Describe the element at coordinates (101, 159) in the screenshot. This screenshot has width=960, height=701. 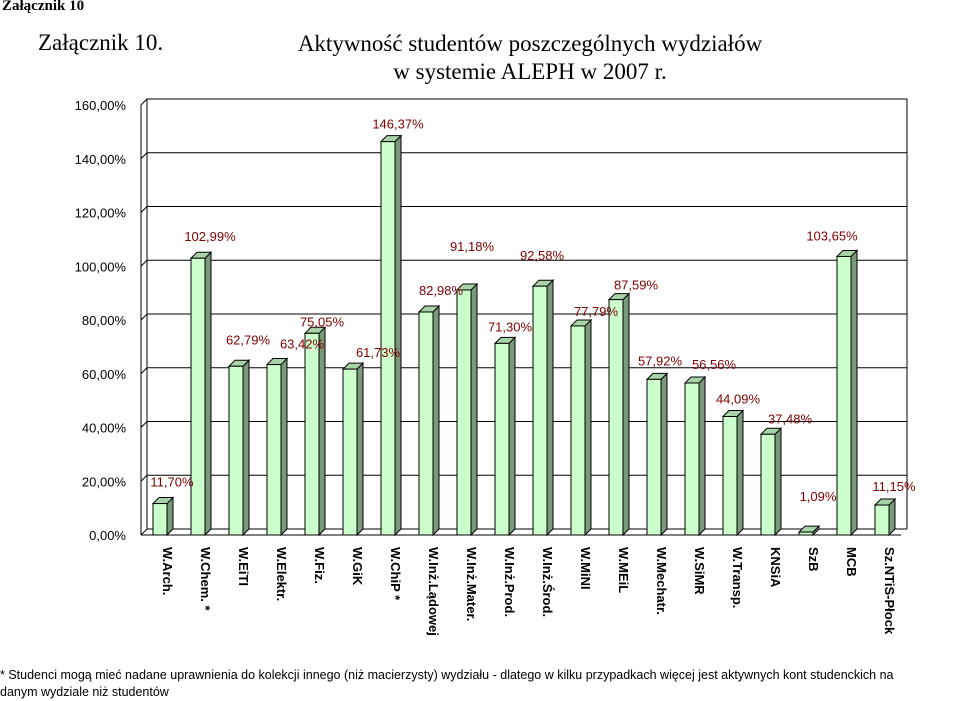
I see `y-tick-label: 140,00%` at that location.